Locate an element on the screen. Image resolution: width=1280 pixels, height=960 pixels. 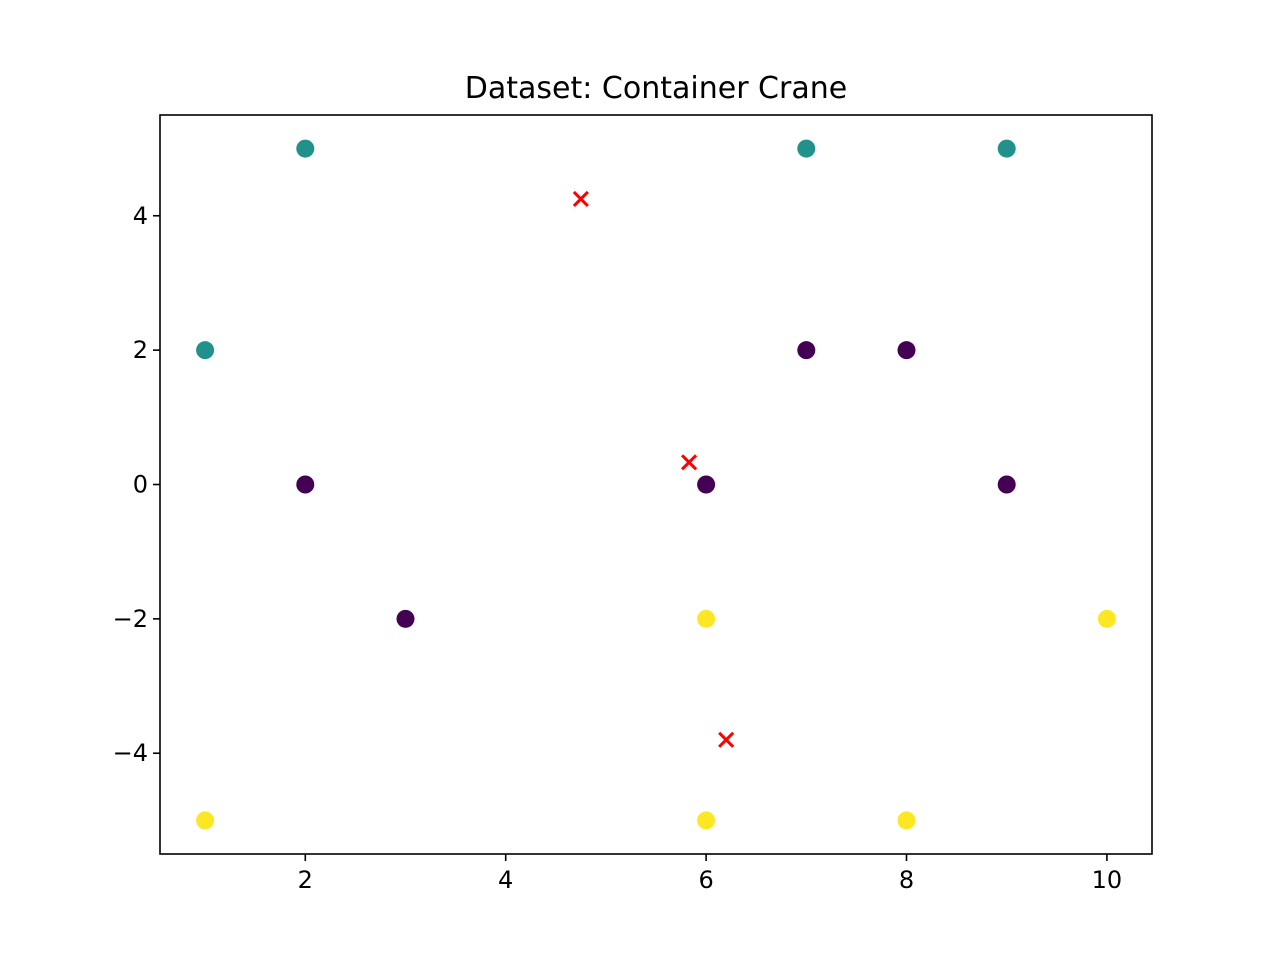
y-tick-label: 4 is located at coordinates (140, 216).